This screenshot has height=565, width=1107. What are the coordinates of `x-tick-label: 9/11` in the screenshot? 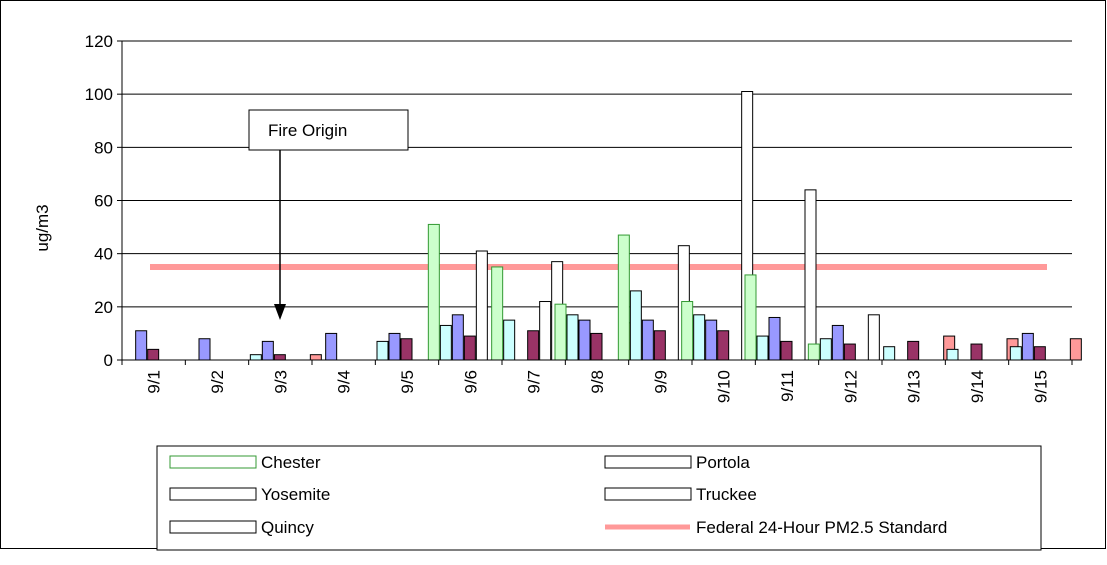 It's located at (787, 386).